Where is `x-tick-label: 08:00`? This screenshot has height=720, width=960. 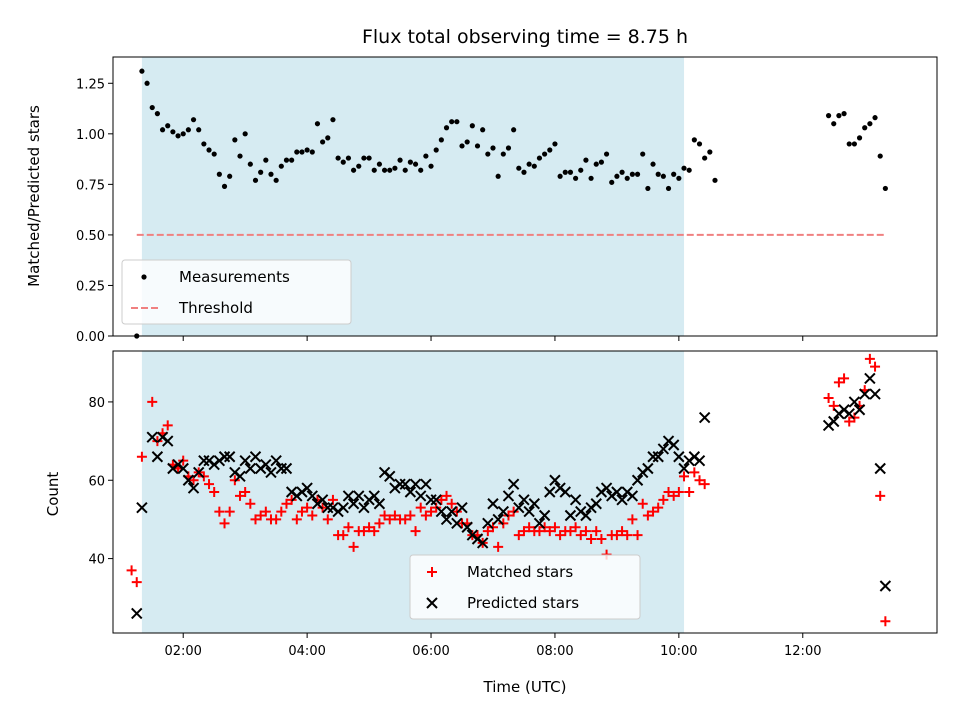
x-tick-label: 08:00 is located at coordinates (554, 651).